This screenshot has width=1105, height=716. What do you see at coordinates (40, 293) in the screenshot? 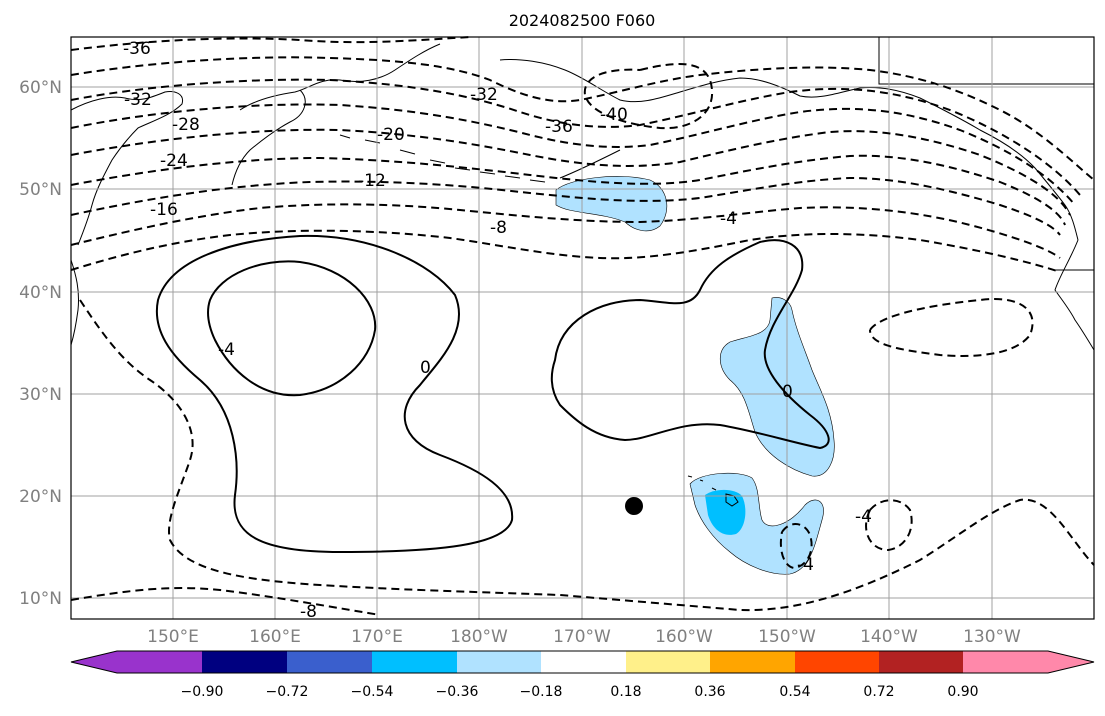
I see `latitude-label: 40°N` at bounding box center [40, 293].